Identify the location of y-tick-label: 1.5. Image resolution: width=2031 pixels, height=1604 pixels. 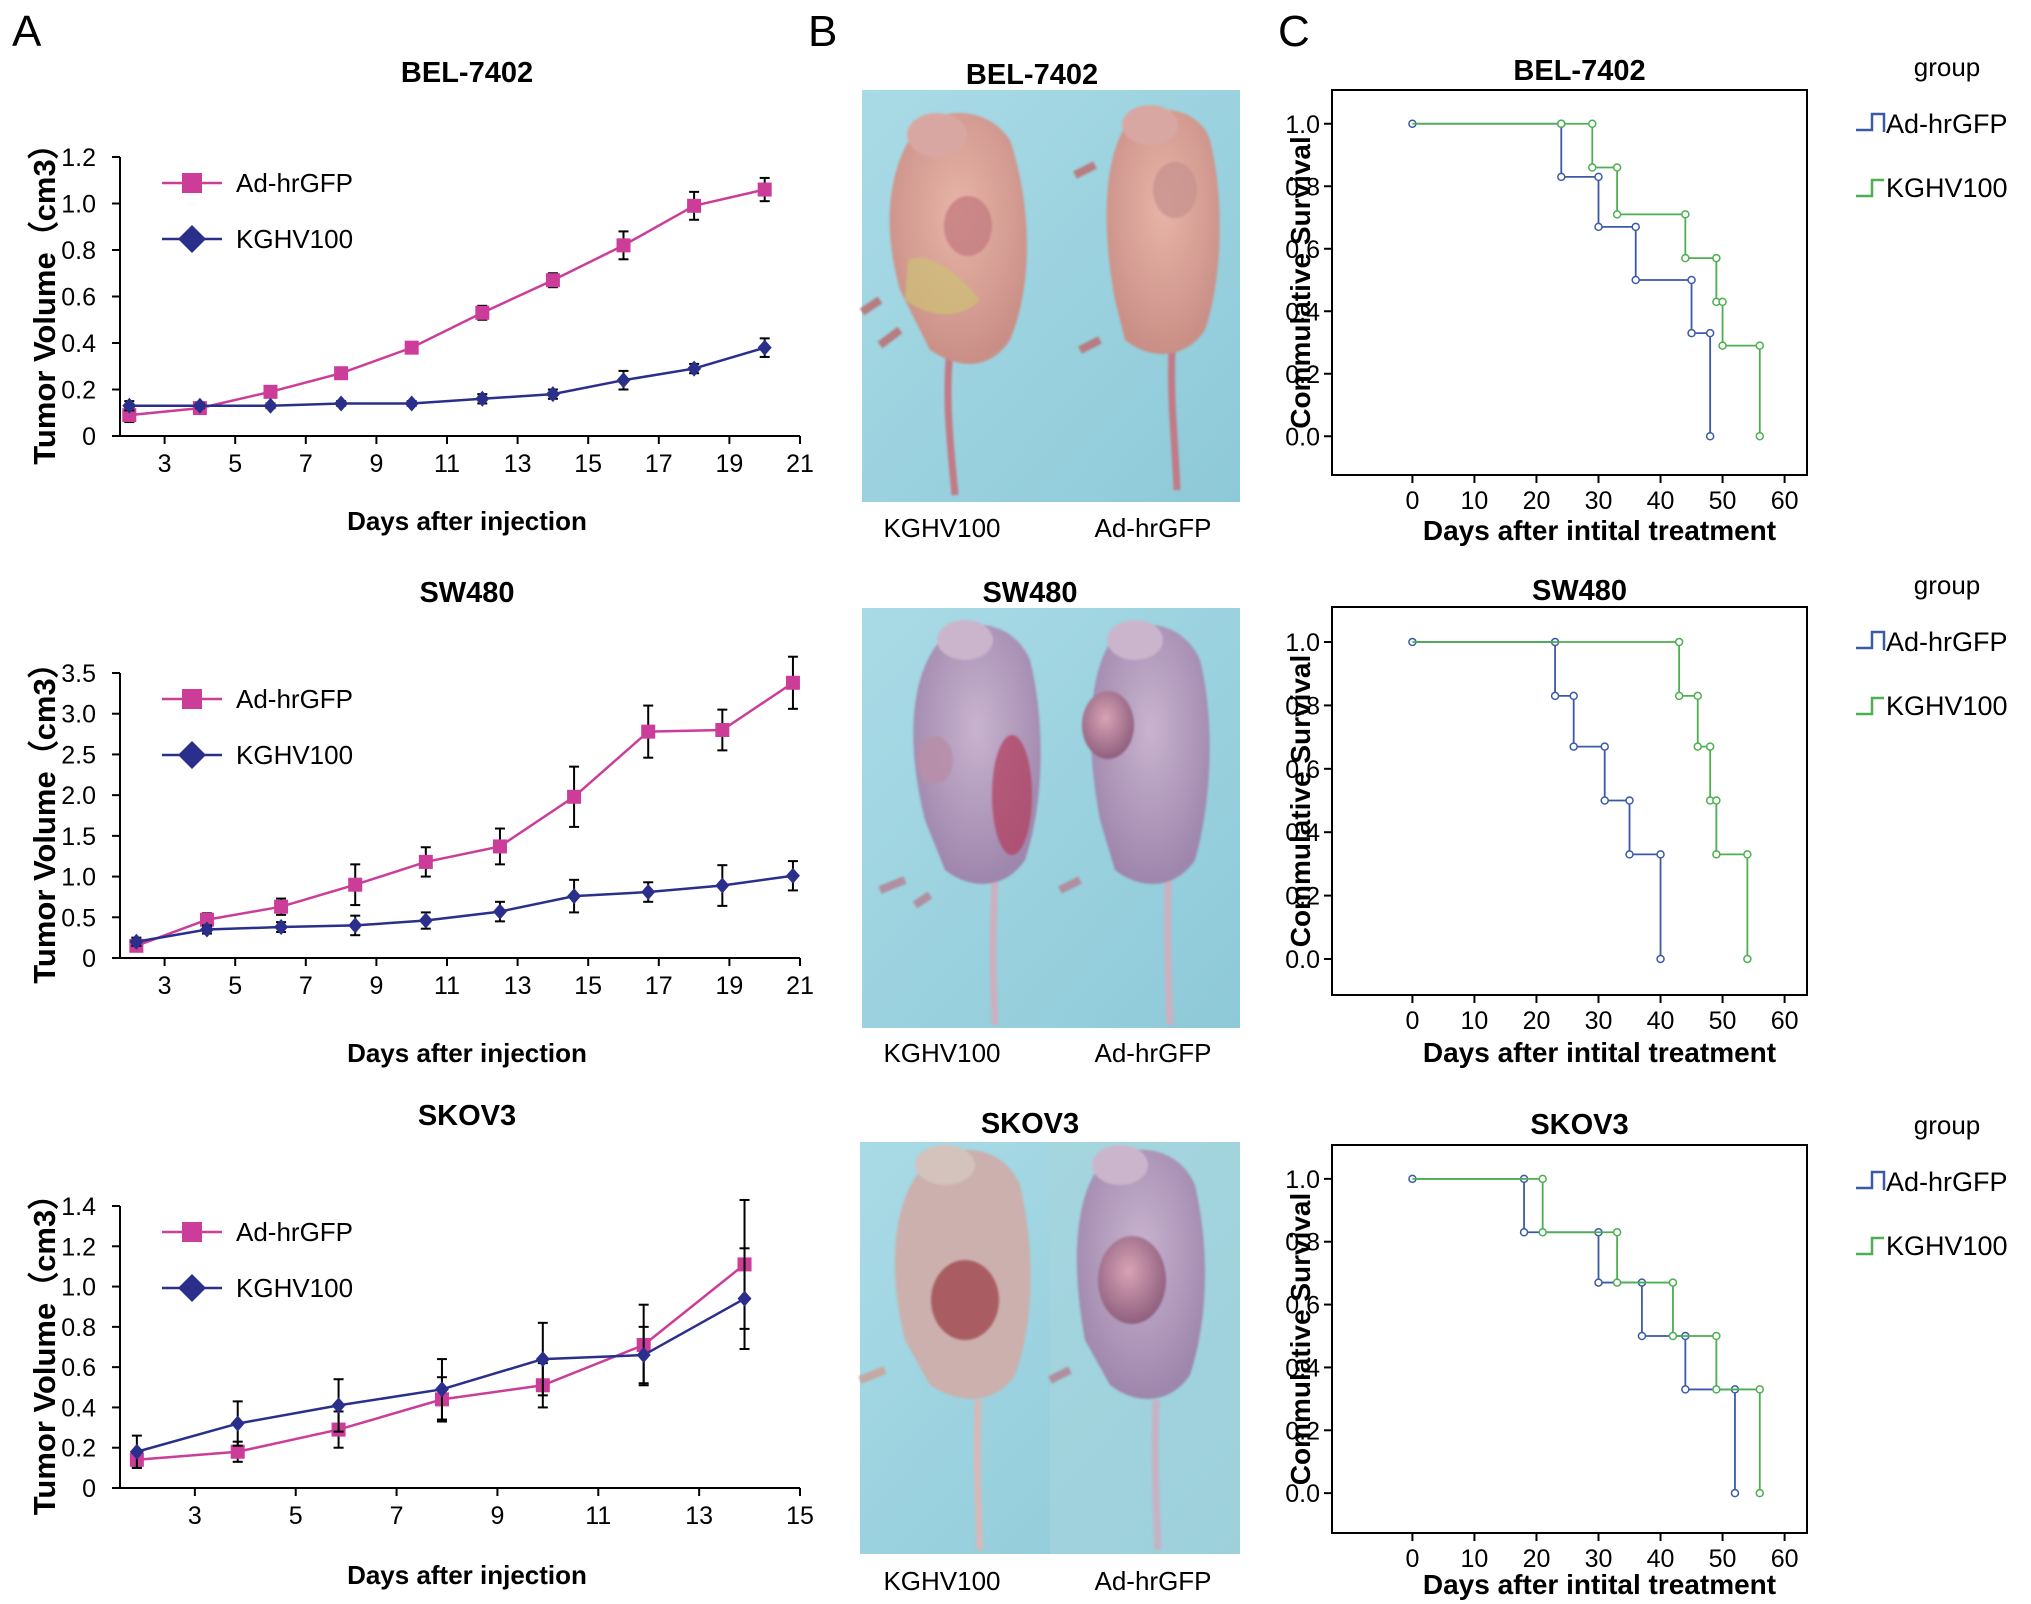
(78, 837).